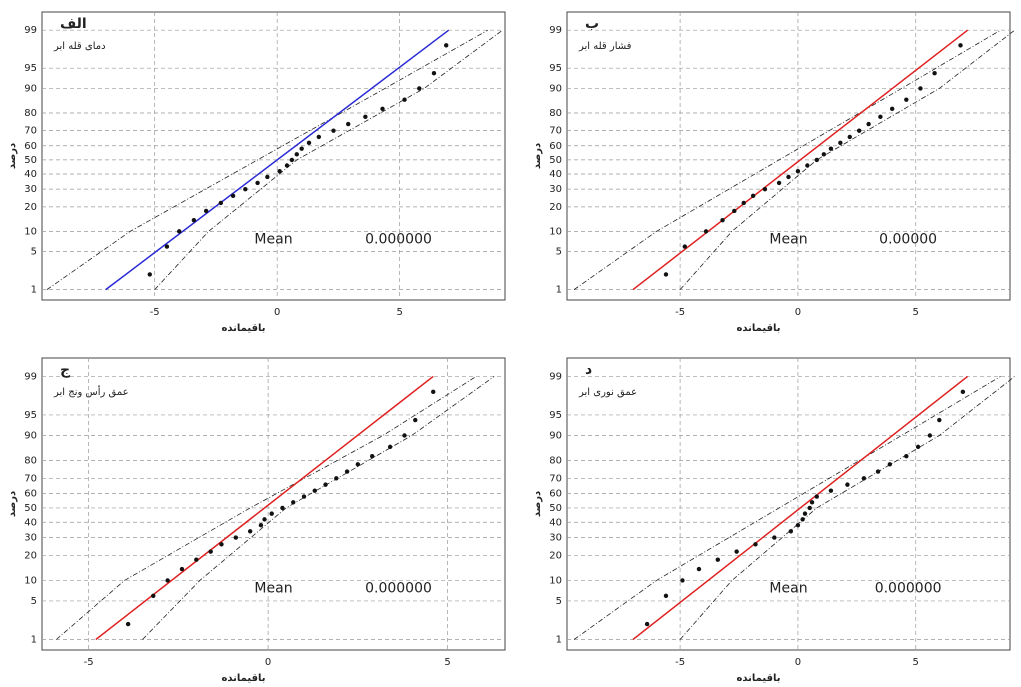  I want to click on y-tick-label: 95, so click(30, 68).